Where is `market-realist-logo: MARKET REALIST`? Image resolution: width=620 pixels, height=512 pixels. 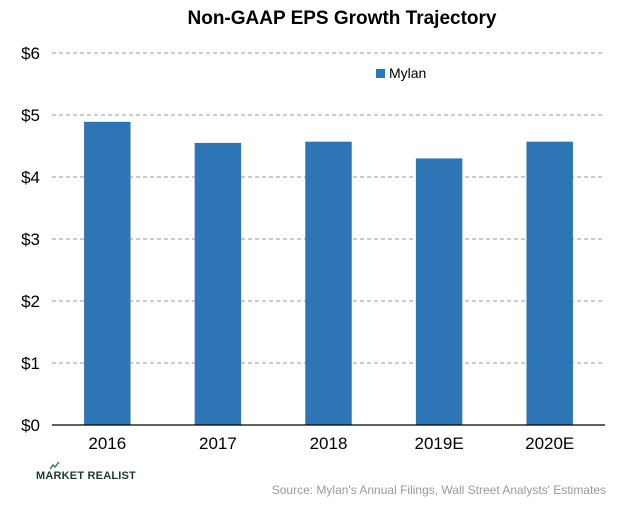 market-realist-logo: MARKET REALIST is located at coordinates (86, 476).